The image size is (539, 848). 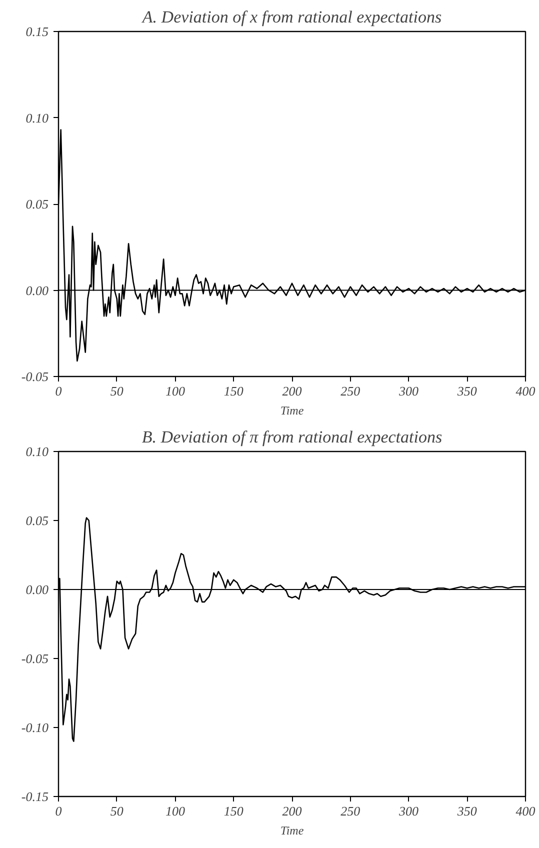 What do you see at coordinates (37, 31) in the screenshot?
I see `y-tick-label: 0.15` at bounding box center [37, 31].